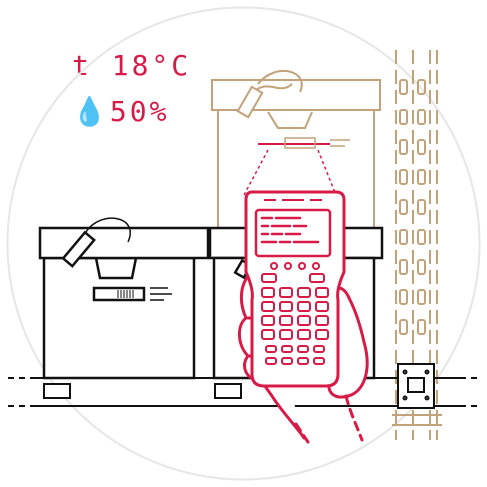  I want to click on barcode, so click(125, 294).